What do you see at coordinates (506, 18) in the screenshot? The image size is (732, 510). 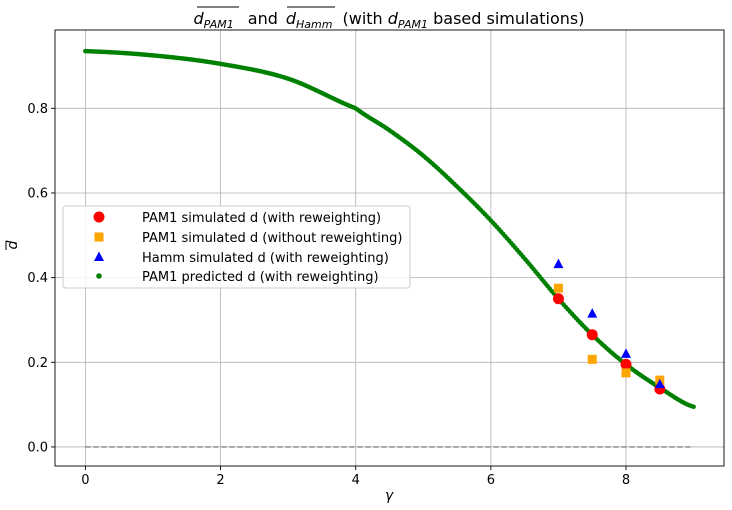 I see `title-paren-close: based simulations)` at bounding box center [506, 18].